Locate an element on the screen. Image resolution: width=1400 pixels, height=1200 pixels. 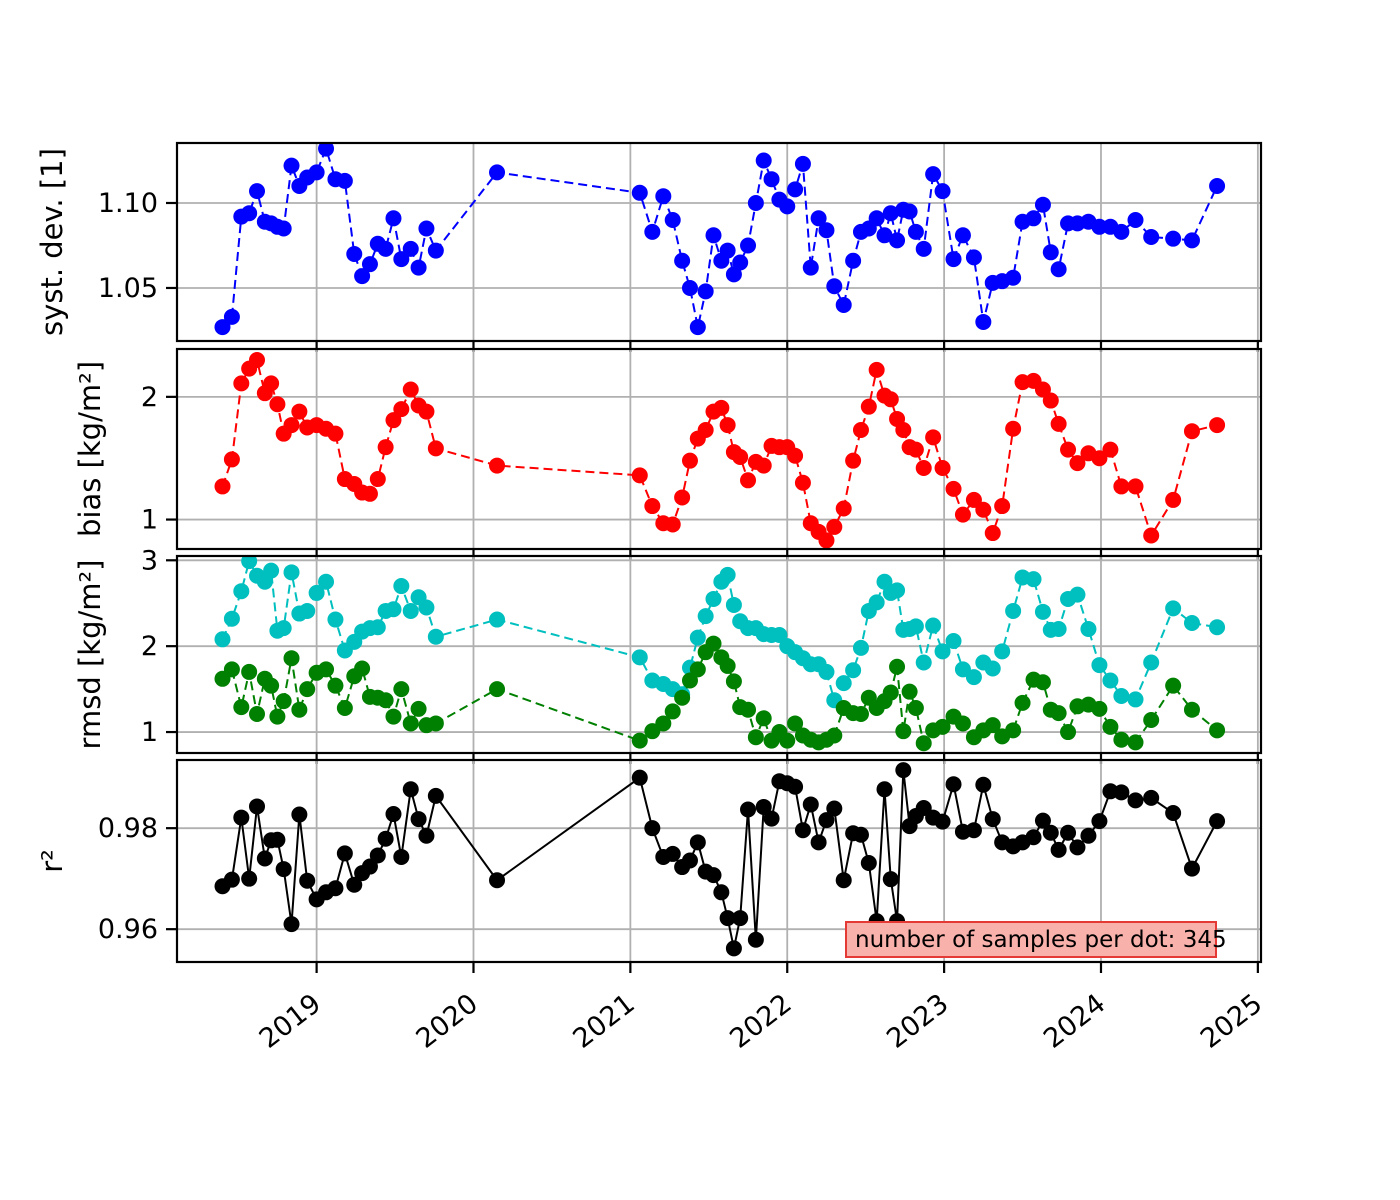
series-bias is located at coordinates (720, 450).